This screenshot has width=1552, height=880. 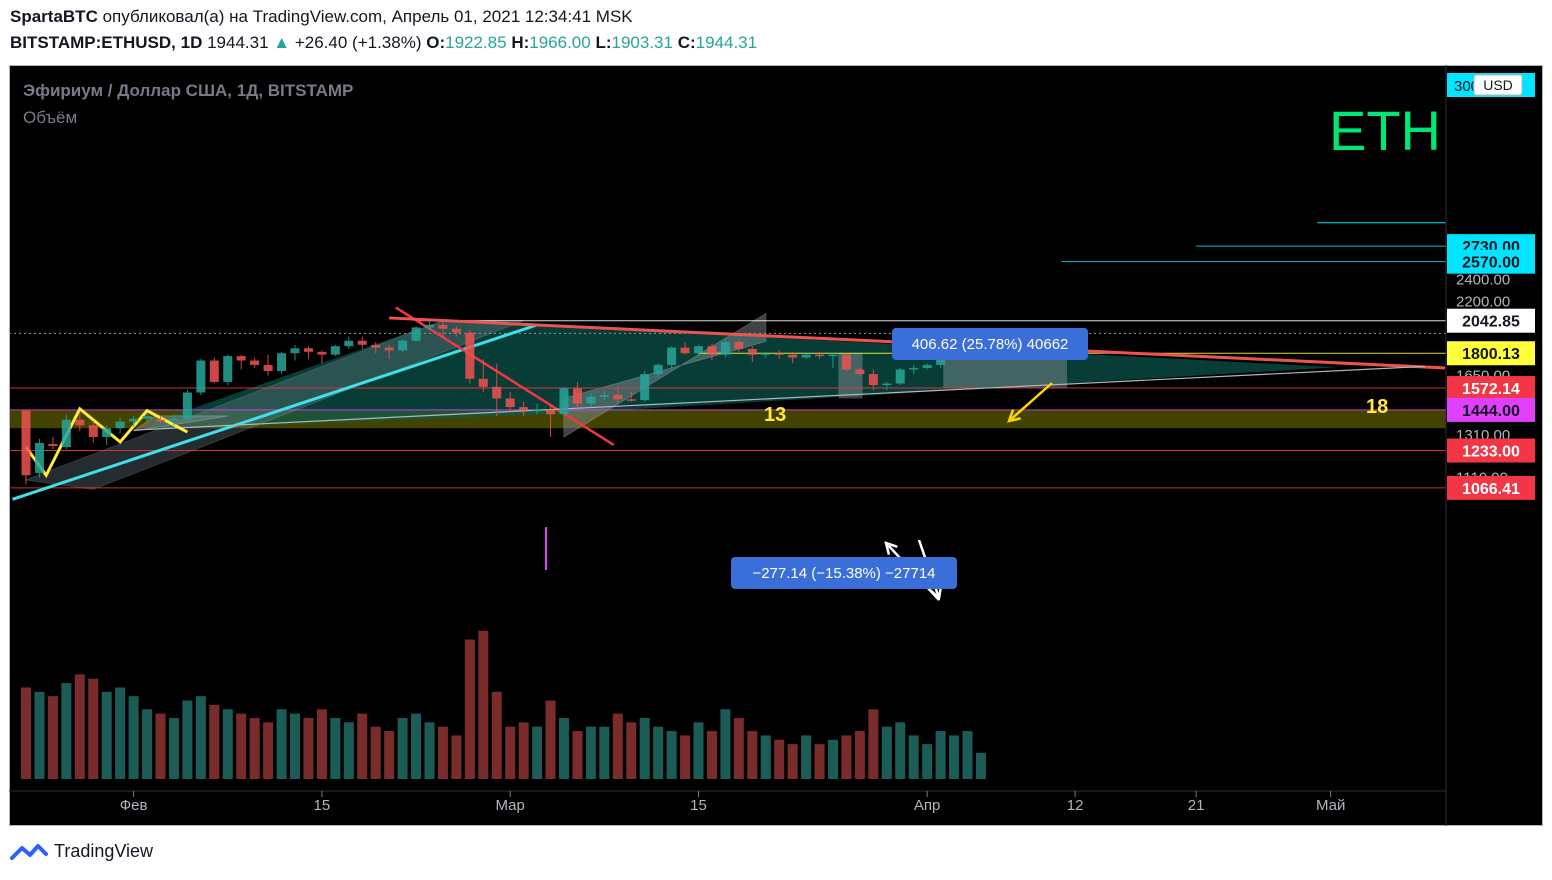 I want to click on measure-up-label: 406.62 (25.78%) 40662, so click(x=990, y=344).